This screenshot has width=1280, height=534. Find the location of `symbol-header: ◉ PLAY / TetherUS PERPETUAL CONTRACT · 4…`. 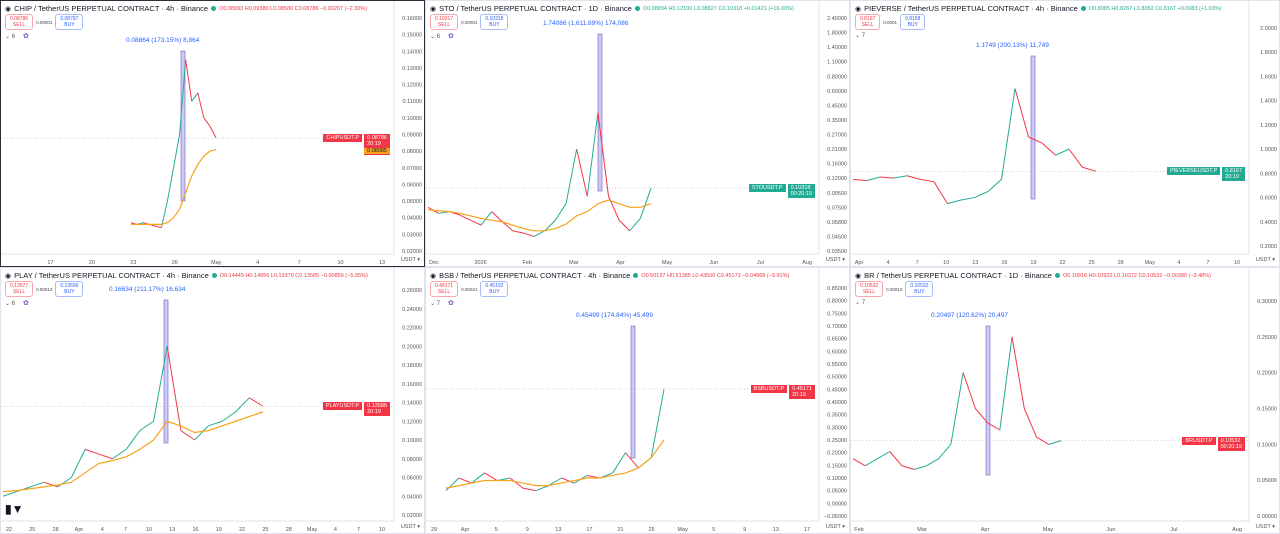

symbol-header: ◉ PLAY / TetherUS PERPETUAL CONTRACT · 4… is located at coordinates (186, 275).